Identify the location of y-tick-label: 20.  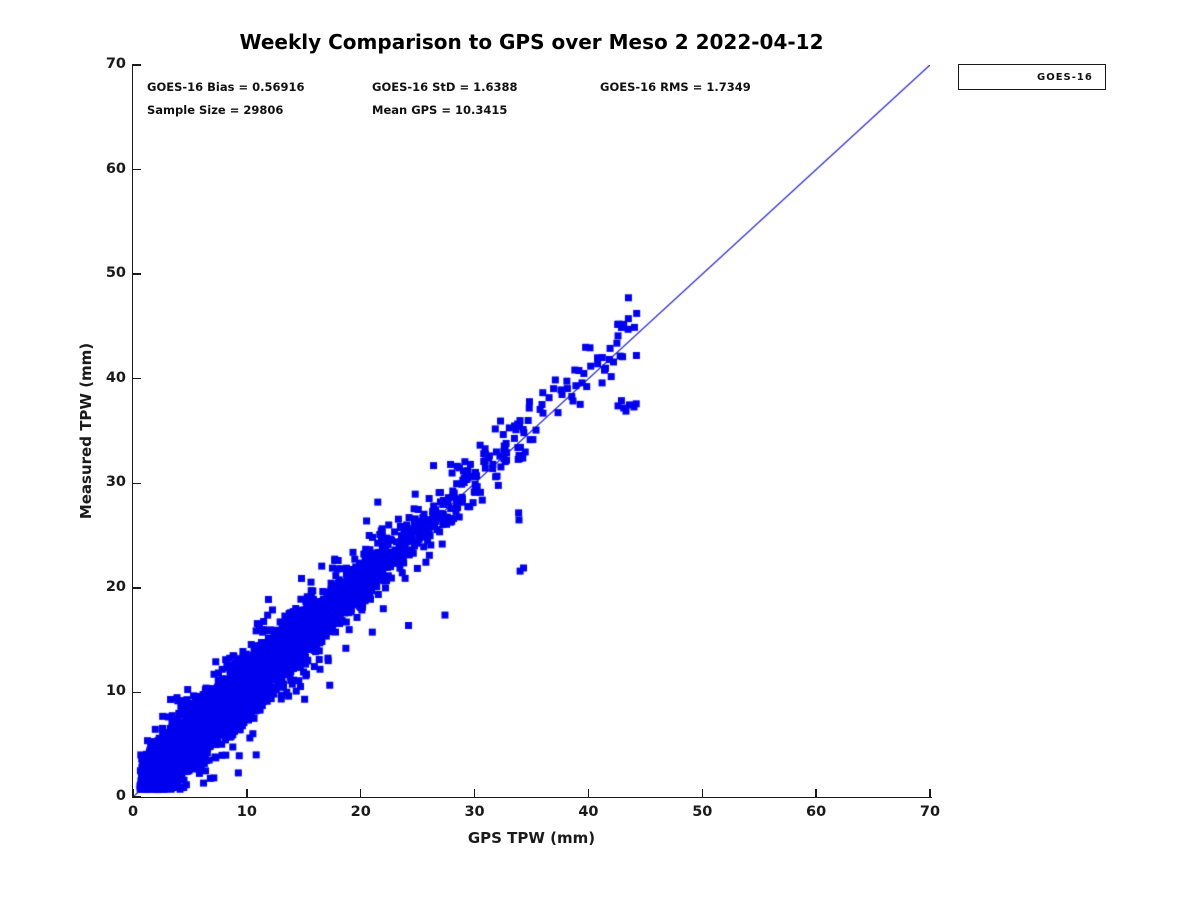
(115, 587).